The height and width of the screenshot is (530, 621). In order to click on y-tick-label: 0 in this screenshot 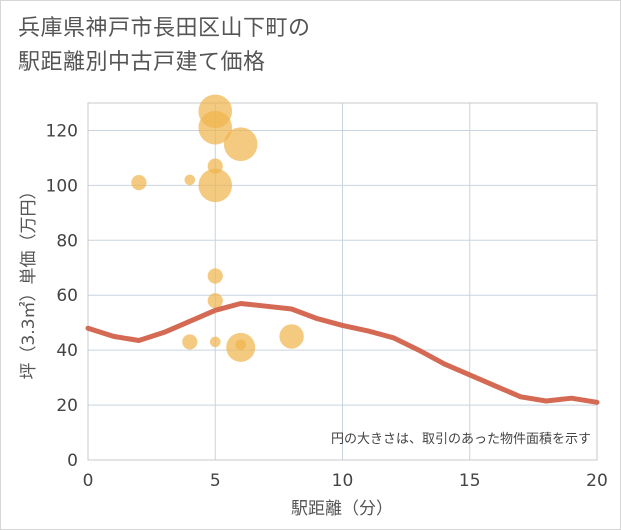, I will do `click(72, 461)`.